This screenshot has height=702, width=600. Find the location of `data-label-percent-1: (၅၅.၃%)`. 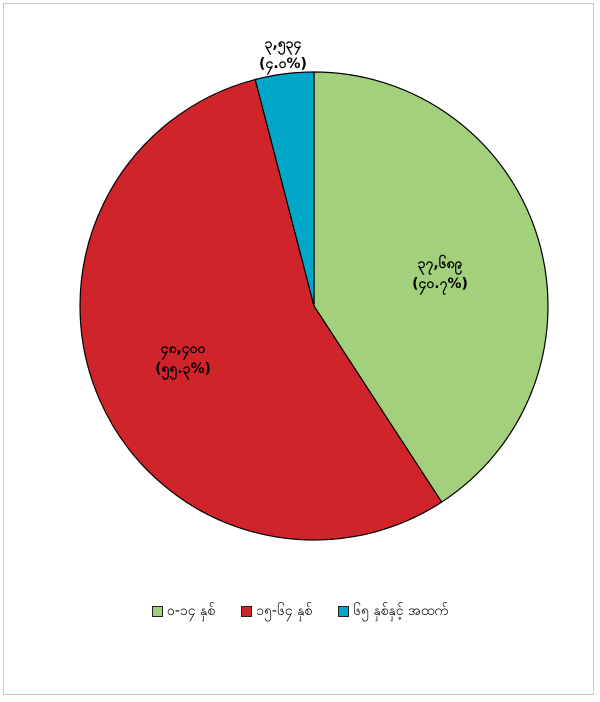

data-label-percent-1: (၅၅.၃%) is located at coordinates (183, 370).